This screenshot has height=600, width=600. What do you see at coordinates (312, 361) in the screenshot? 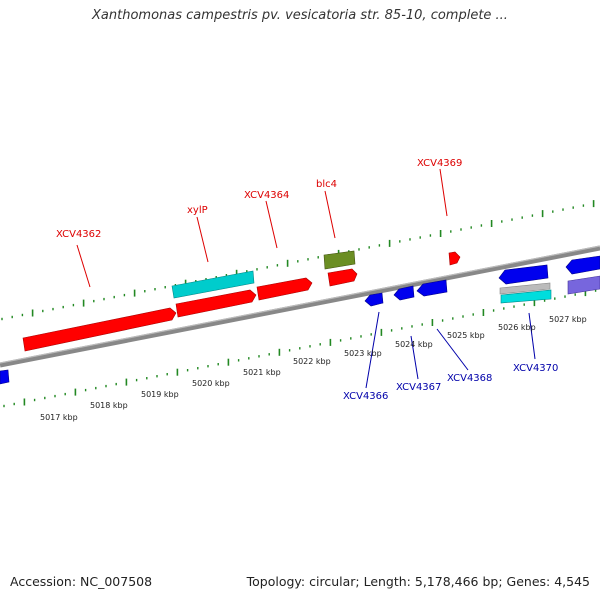
I see `scale-label-5022: 5022 kbp` at bounding box center [312, 361].